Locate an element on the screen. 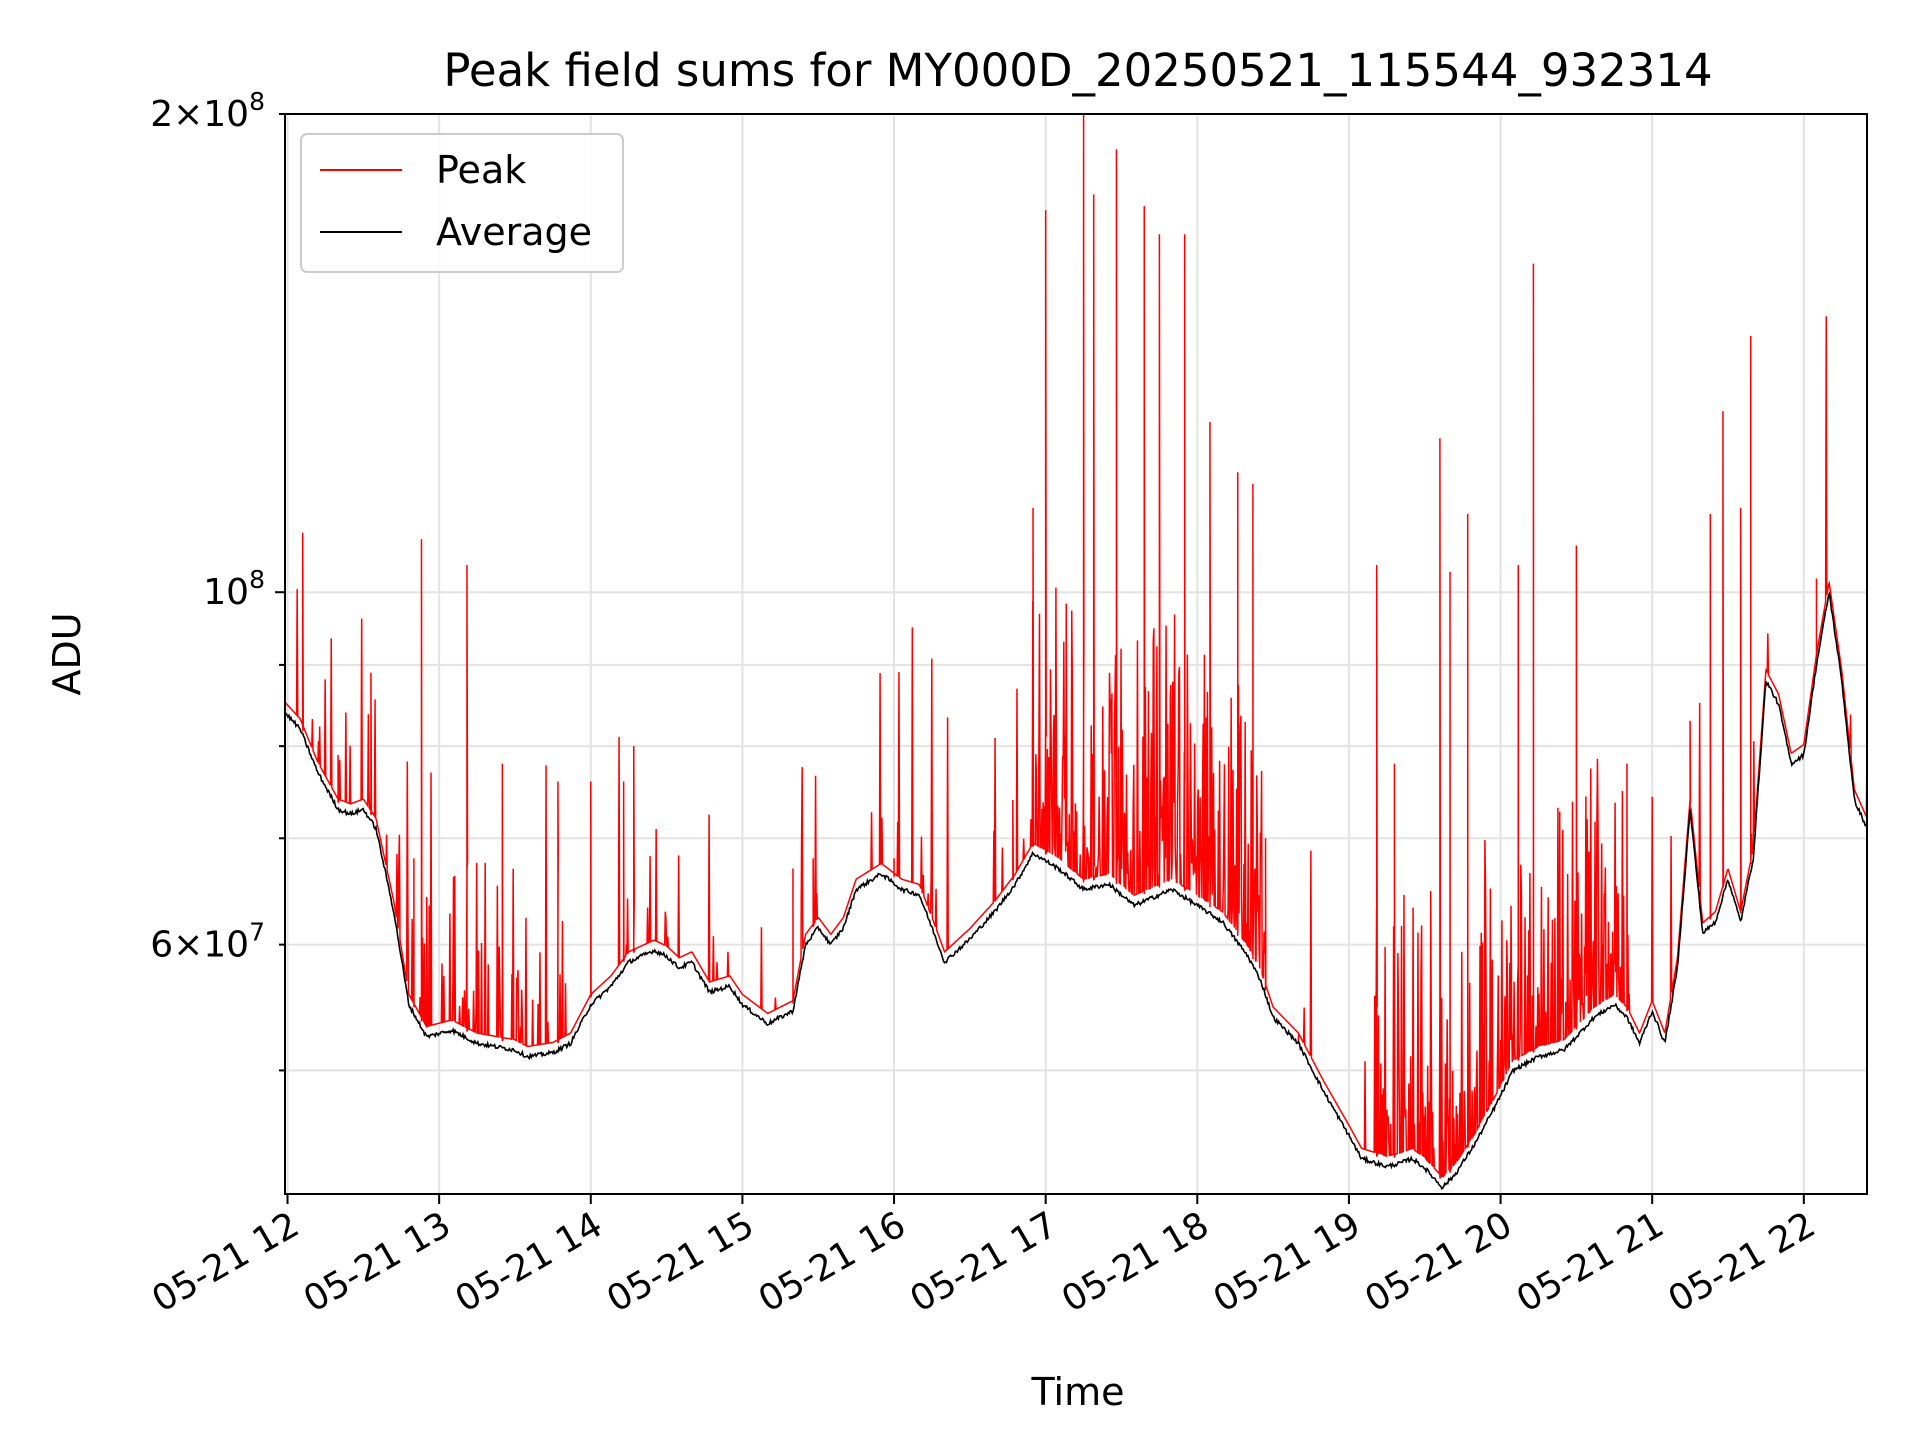 The width and height of the screenshot is (1920, 1440). legend-label-average: Average is located at coordinates (514, 232).